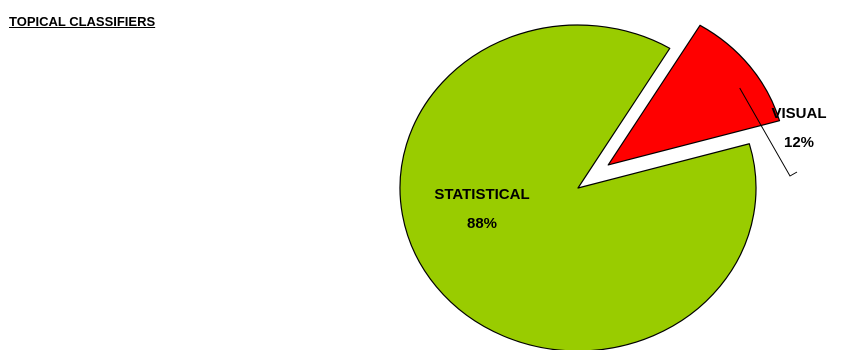 Image resolution: width=845 pixels, height=350 pixels. Describe the element at coordinates (798, 113) in the screenshot. I see `slice-label-visual: VISUAL` at that location.